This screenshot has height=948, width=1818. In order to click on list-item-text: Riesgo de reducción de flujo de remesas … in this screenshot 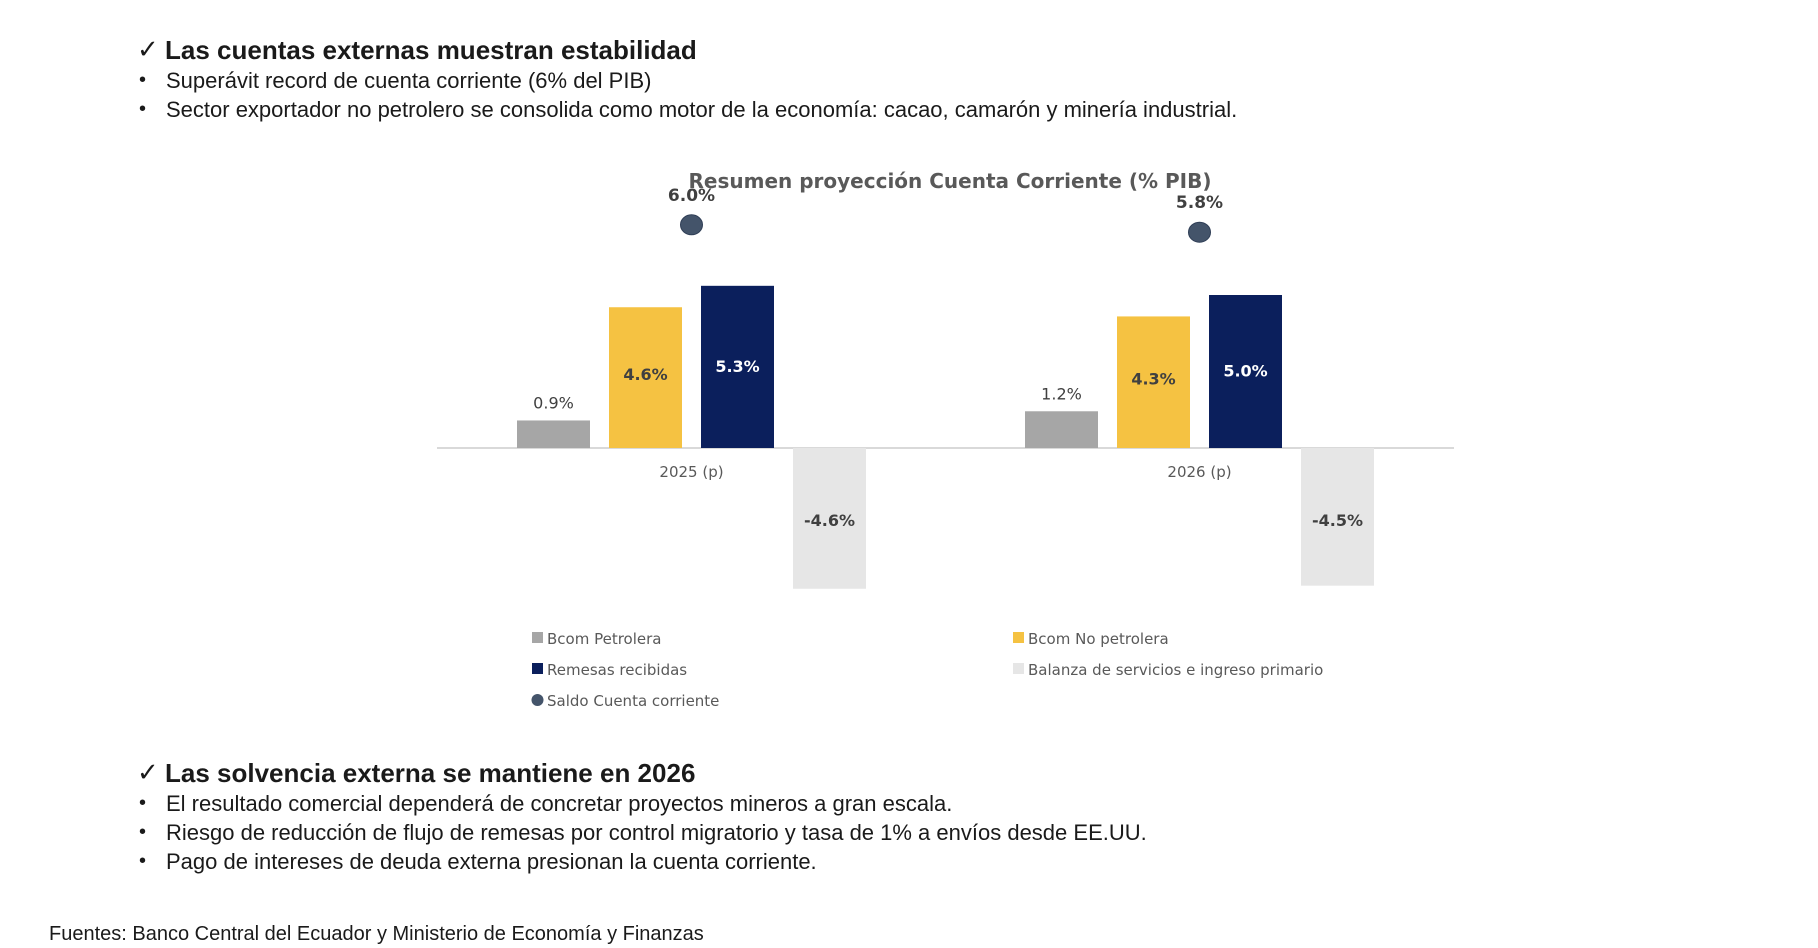, I will do `click(656, 832)`.